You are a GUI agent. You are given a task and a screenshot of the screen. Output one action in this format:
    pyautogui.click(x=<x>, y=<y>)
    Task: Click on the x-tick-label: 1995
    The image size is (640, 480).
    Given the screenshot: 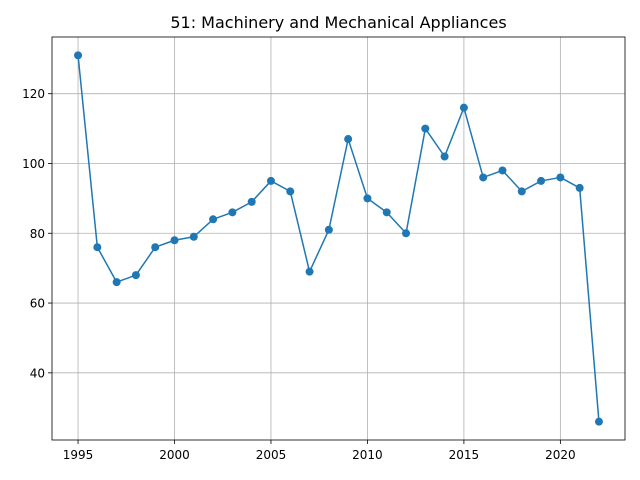 What is the action you would take?
    pyautogui.click(x=78, y=455)
    